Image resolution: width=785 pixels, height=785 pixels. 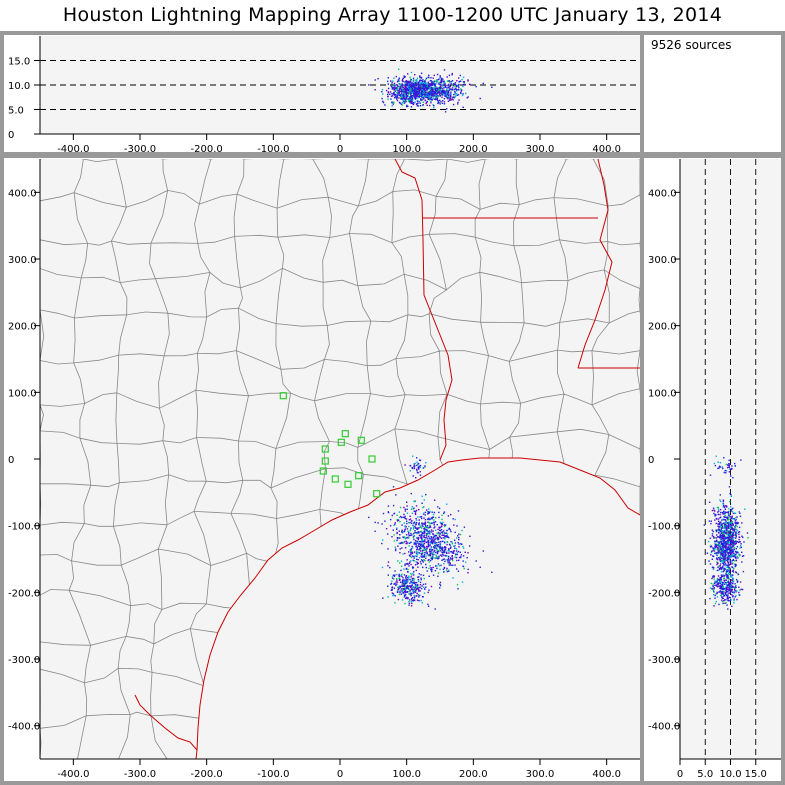 What do you see at coordinates (22, 393) in the screenshot?
I see `map-y-tick-label: 100.0` at bounding box center [22, 393].